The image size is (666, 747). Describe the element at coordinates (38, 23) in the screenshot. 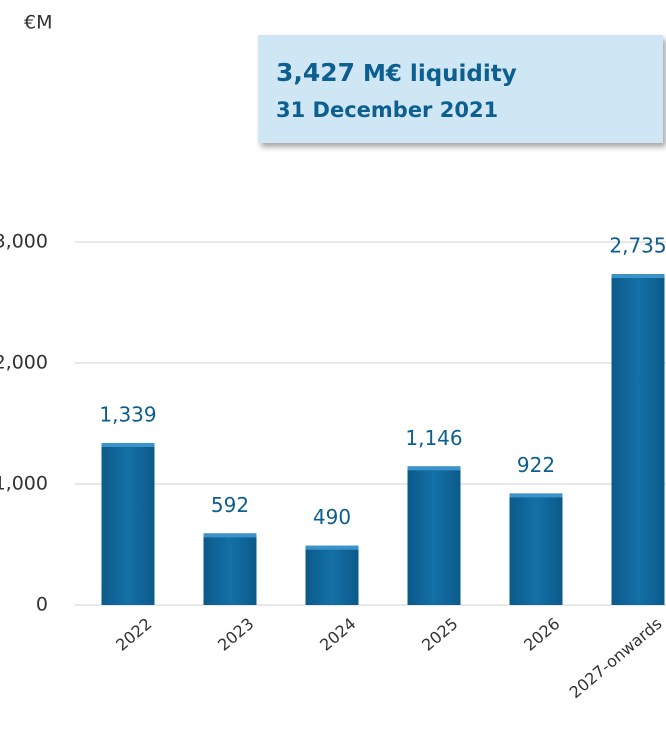

I see `y-unit: €M` at that location.